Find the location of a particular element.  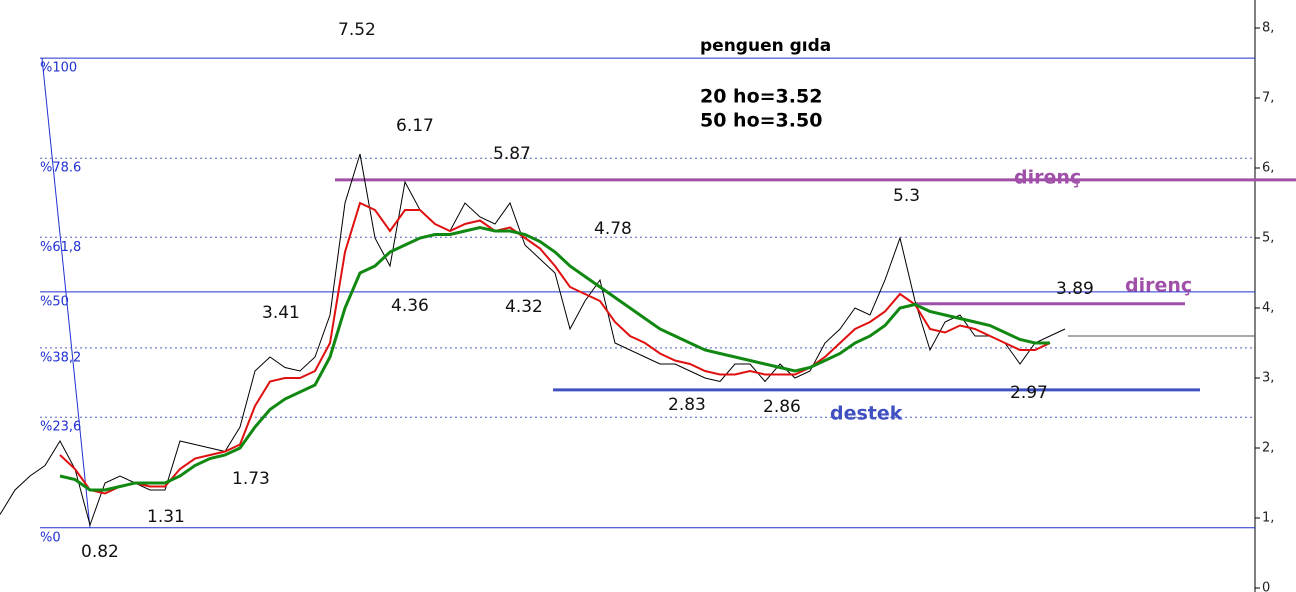

fib-diagonal is located at coordinates (66, 293).